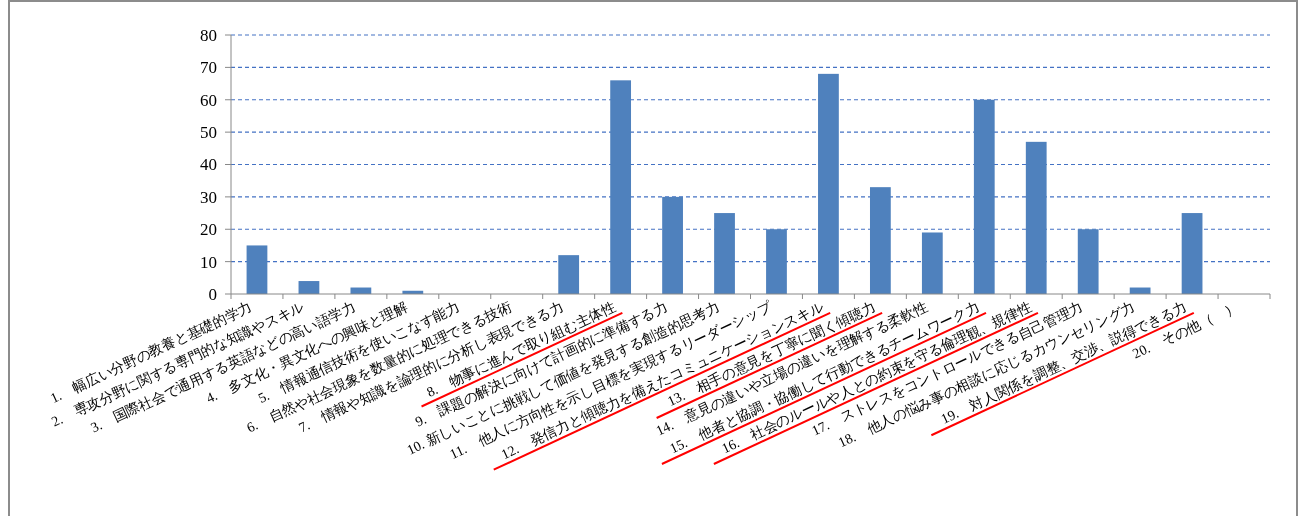 The image size is (1308, 516). What do you see at coordinates (212, 294) in the screenshot?
I see `y-tick-label: 0` at bounding box center [212, 294].